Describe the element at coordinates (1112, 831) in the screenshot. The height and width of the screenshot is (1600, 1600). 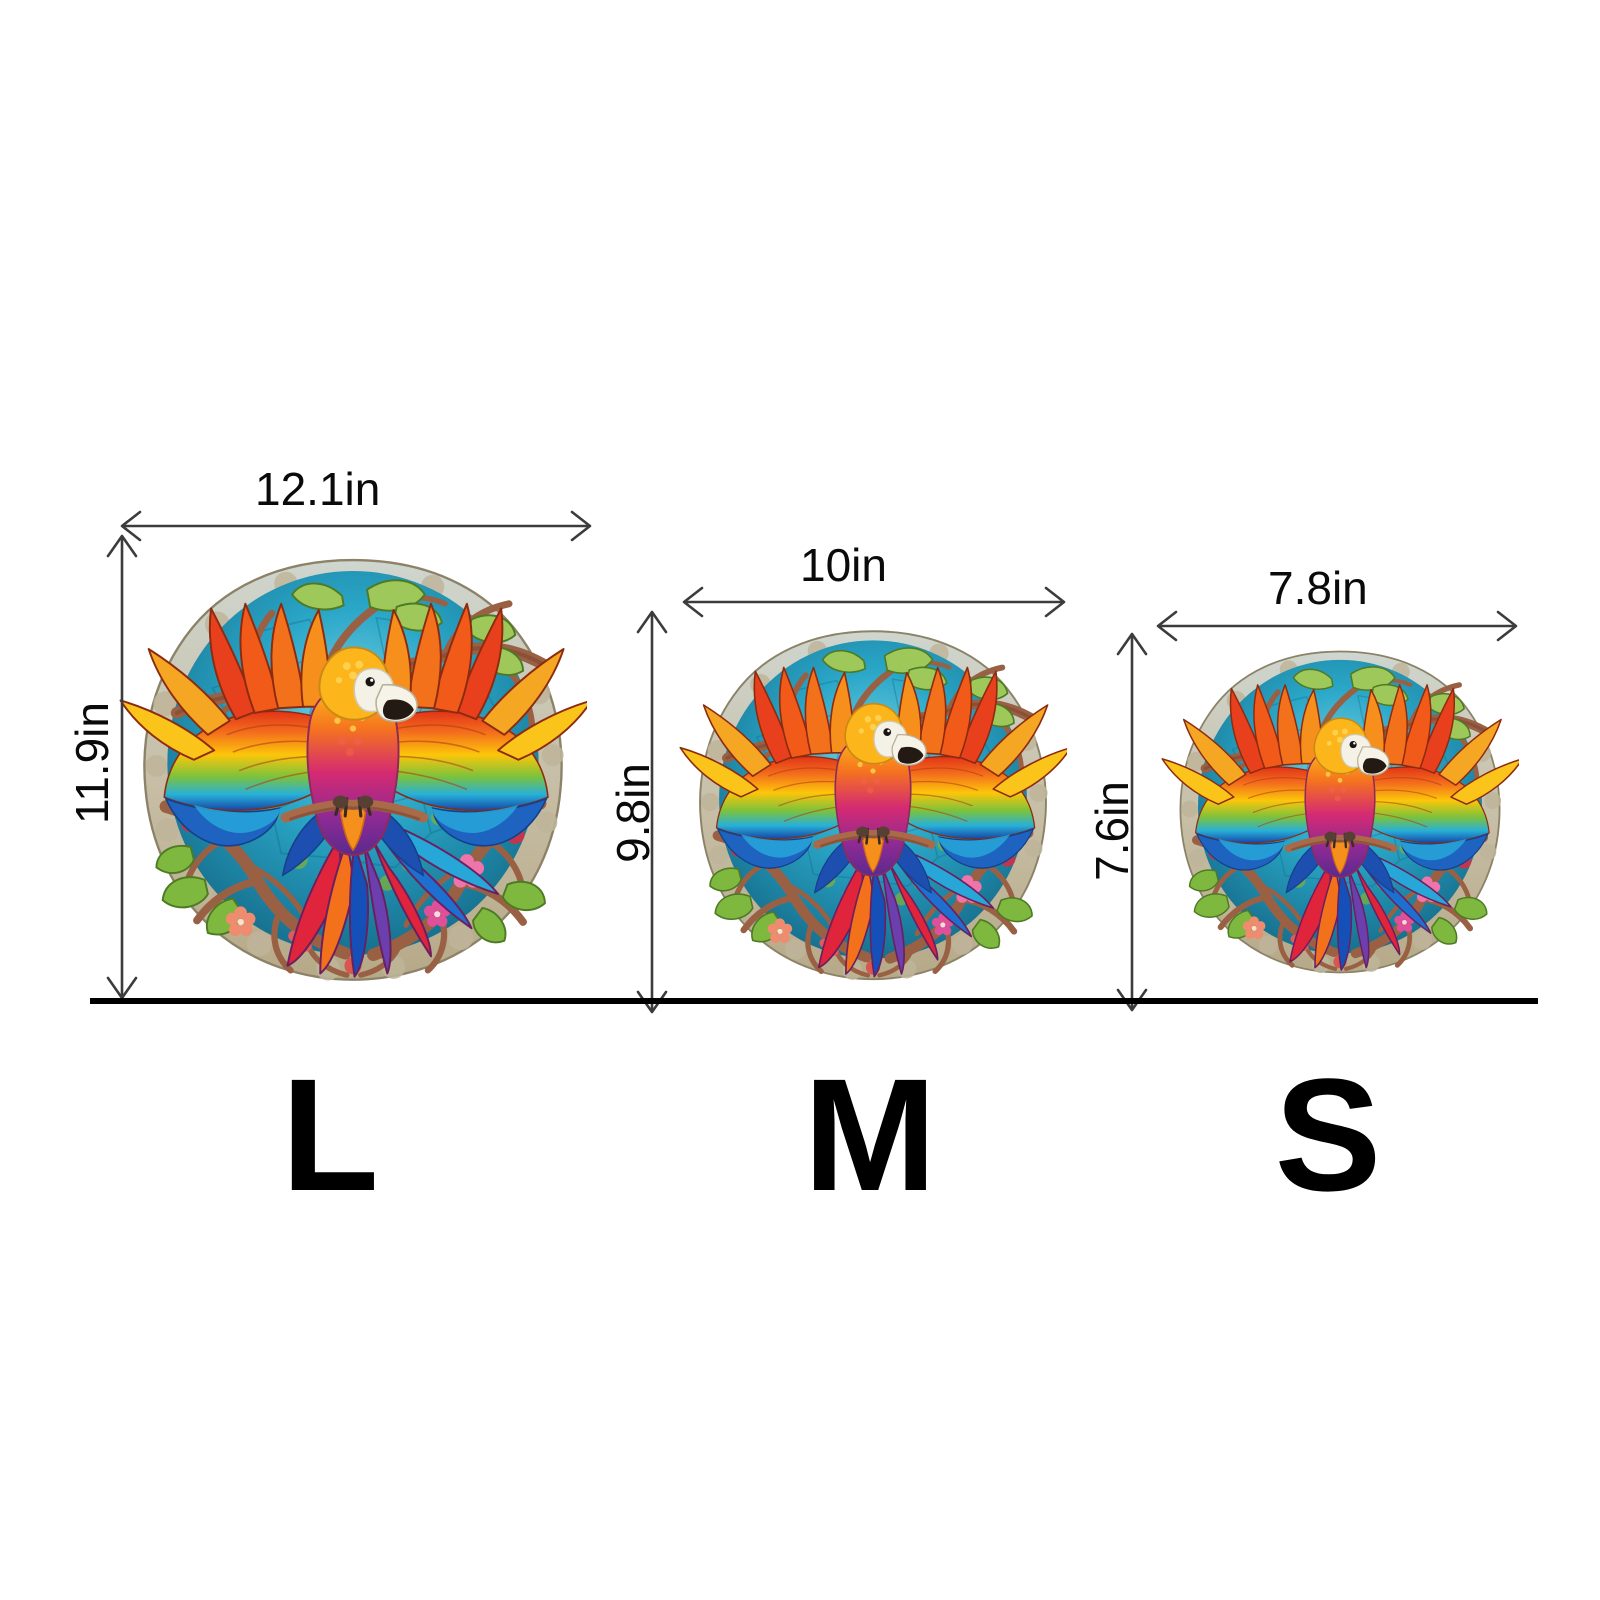
I see `height-label-small: 7.6in` at that location.